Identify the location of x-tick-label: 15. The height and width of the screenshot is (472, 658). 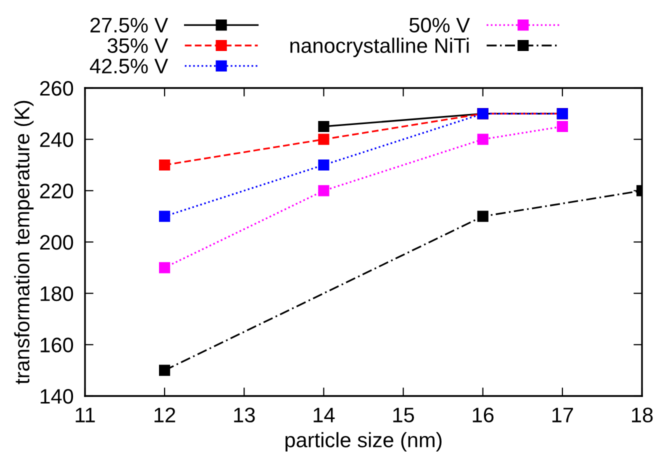
(403, 415).